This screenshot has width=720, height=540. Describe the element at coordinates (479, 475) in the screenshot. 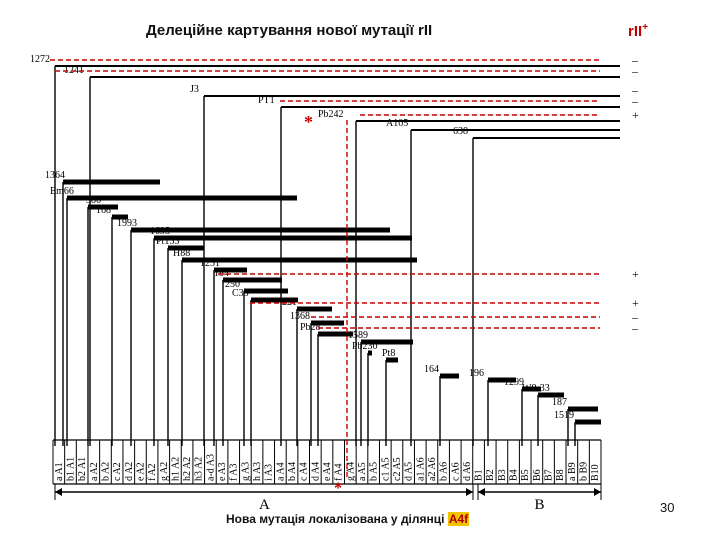

I see `segment-label: B1` at that location.